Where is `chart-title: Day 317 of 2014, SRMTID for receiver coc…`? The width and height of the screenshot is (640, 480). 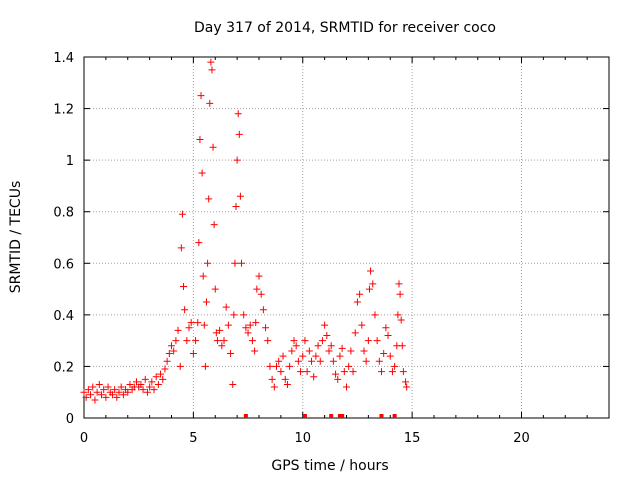
chart-title: Day 317 of 2014, SRMTID for receiver coc… is located at coordinates (345, 28).